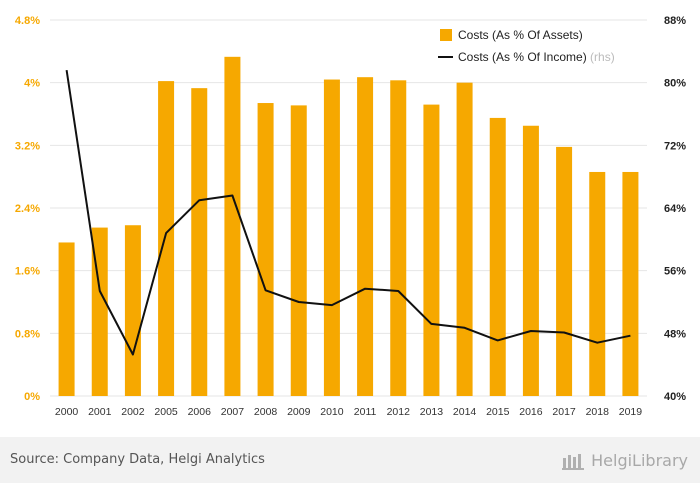  Describe the element at coordinates (498, 412) in the screenshot. I see `x-axis-tick-label: 2015` at that location.